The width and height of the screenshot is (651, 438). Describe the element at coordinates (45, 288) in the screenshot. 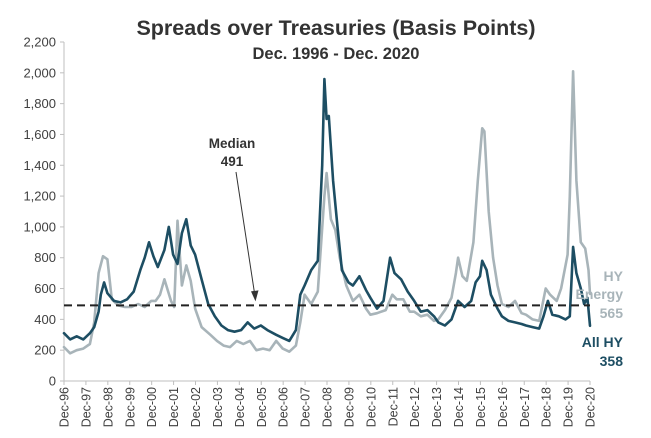

I see `y-tick-label: 600` at that location.